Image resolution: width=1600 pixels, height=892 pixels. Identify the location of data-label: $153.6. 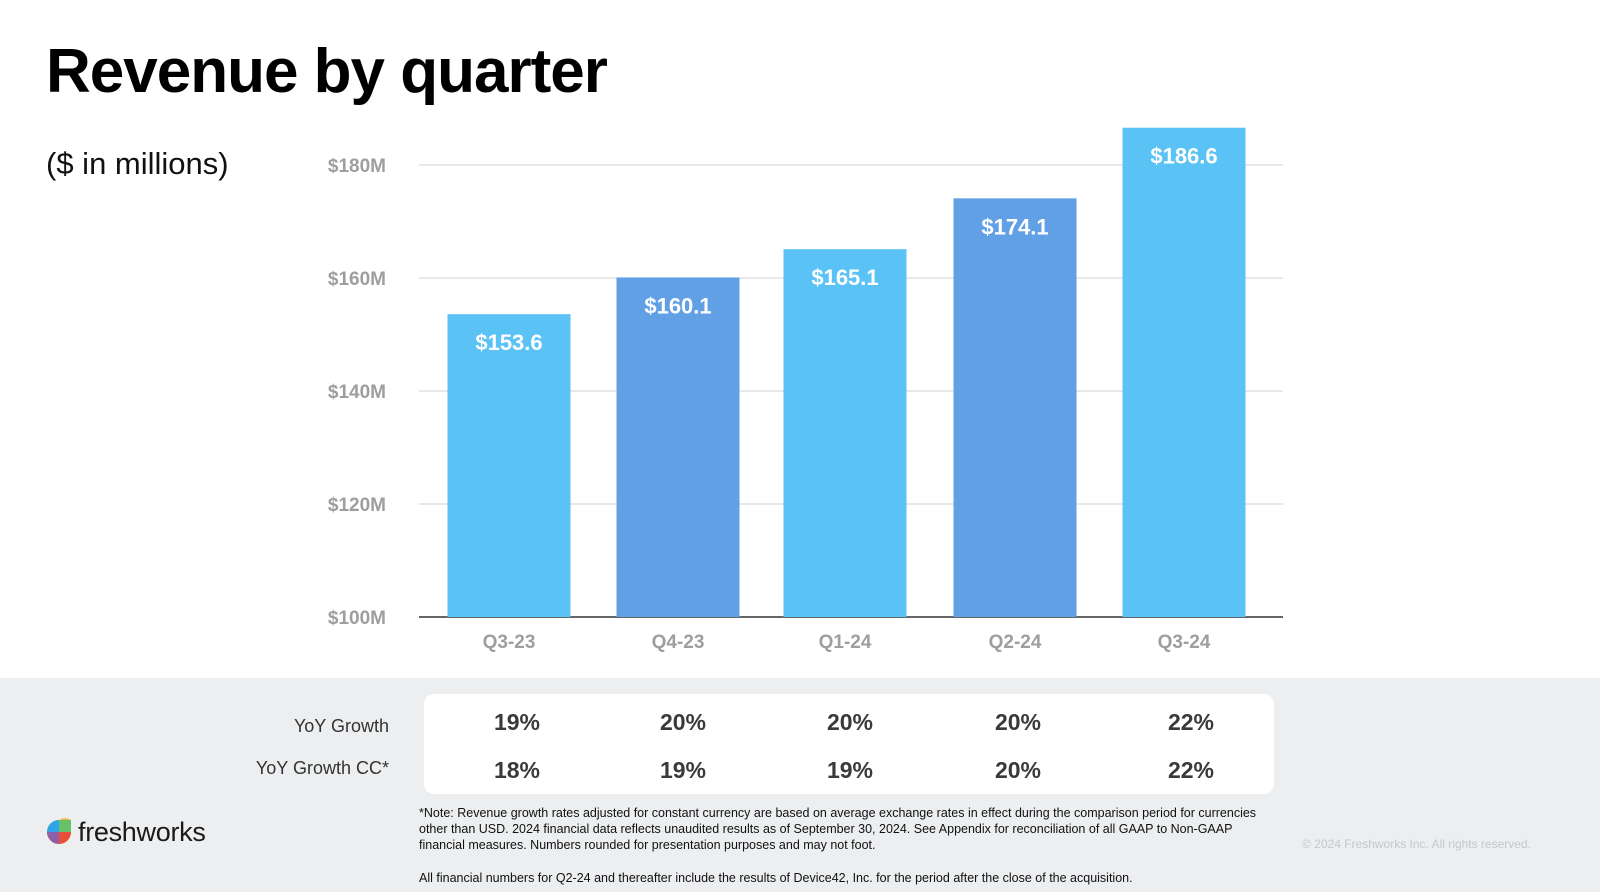
(508, 342).